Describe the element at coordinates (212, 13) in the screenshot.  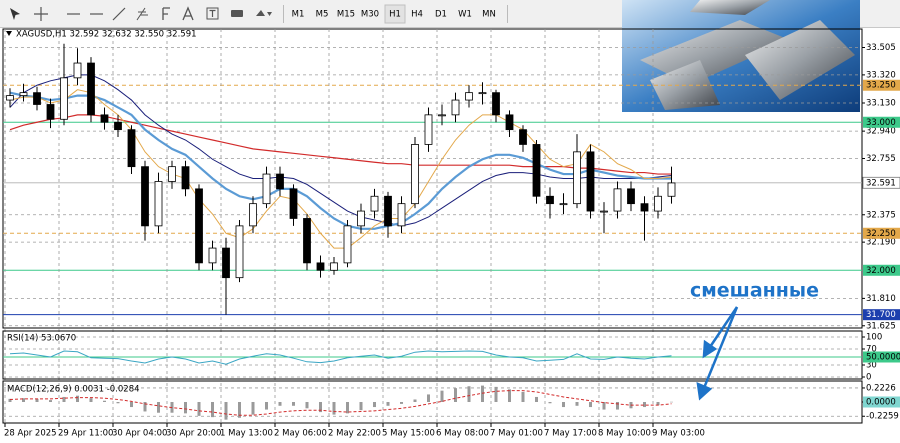
I see `label-tool` at that location.